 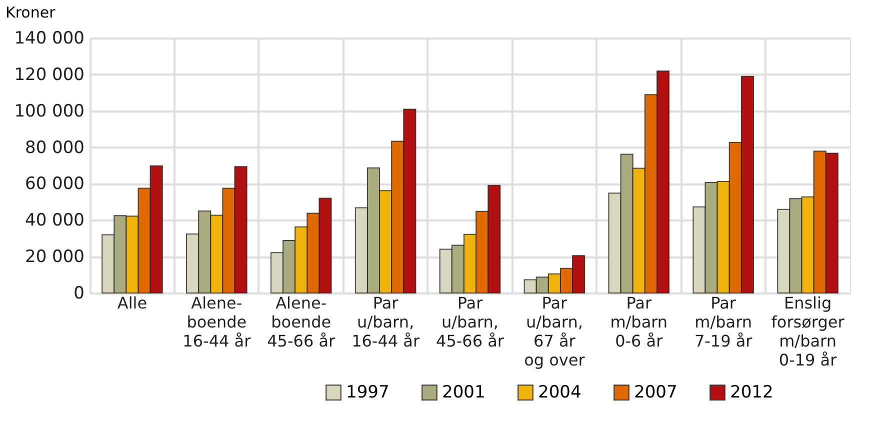 I want to click on y-tick-label: 80 000, so click(x=54, y=148).